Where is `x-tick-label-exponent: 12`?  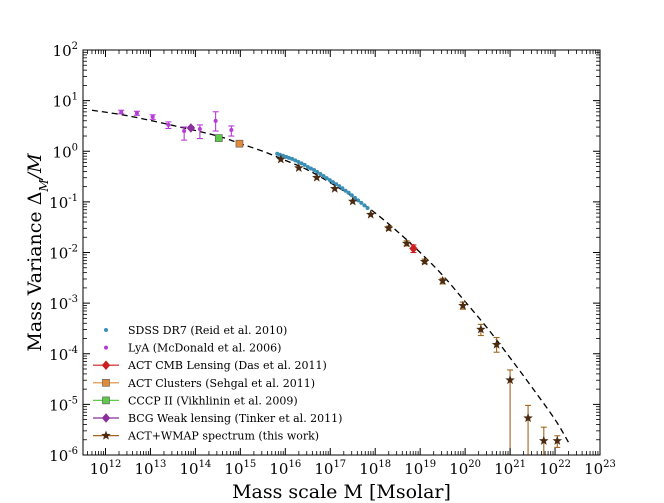
x-tick-label-exponent: 12 is located at coordinates (115, 464).